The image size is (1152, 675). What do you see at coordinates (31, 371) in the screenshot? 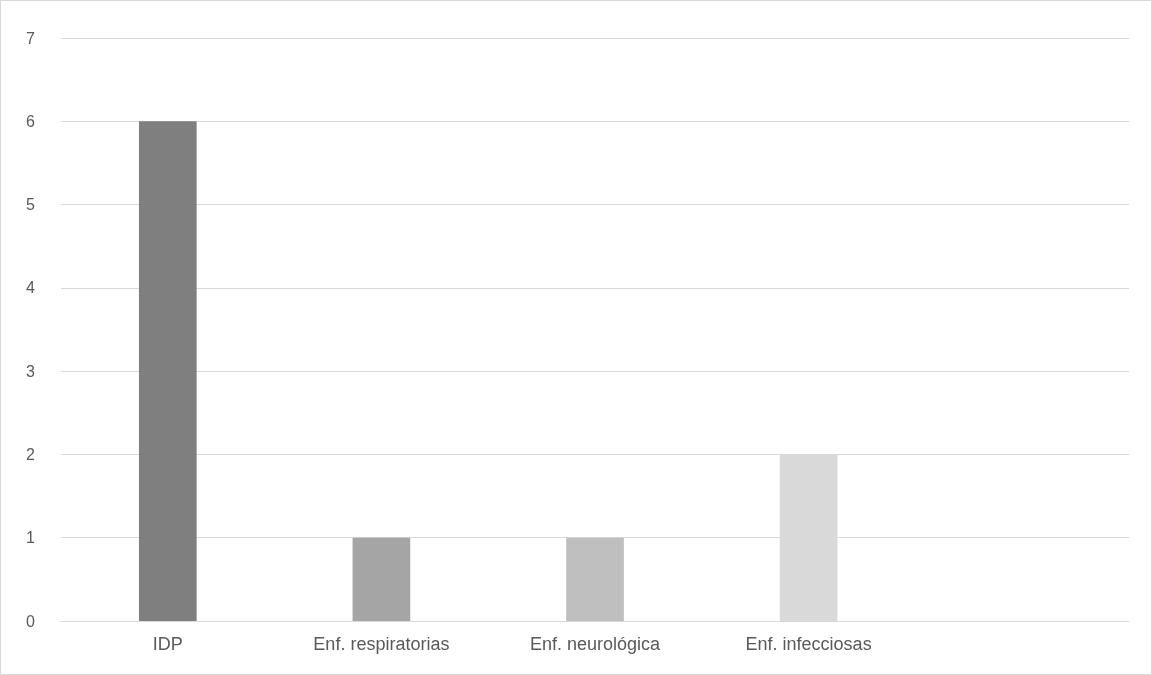
I see `y-tick-label: 3` at bounding box center [31, 371].